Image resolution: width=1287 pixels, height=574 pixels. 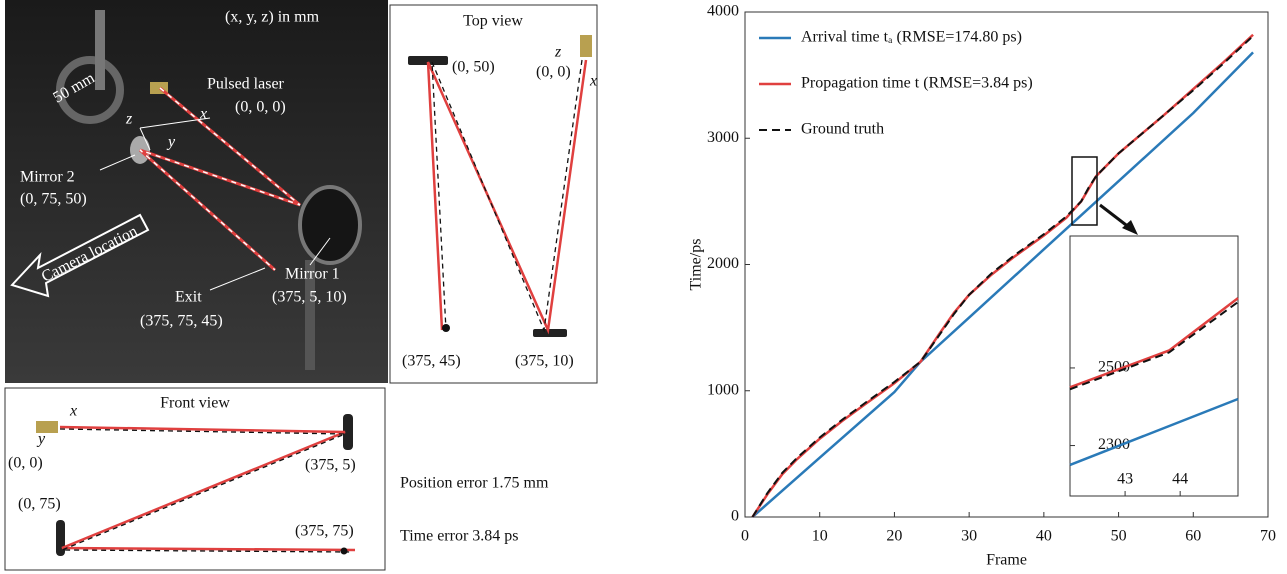 What do you see at coordinates (696, 265) in the screenshot?
I see `y-axis-label: Time/ps` at bounding box center [696, 265].